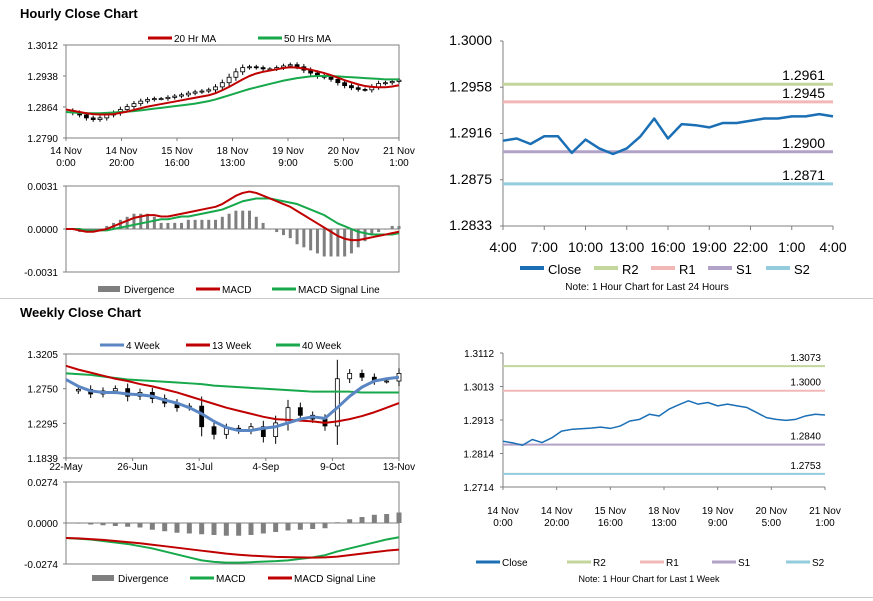 This screenshot has height=601, width=873. Describe the element at coordinates (616, 269) in the screenshot. I see `legend-item: R2` at that location.